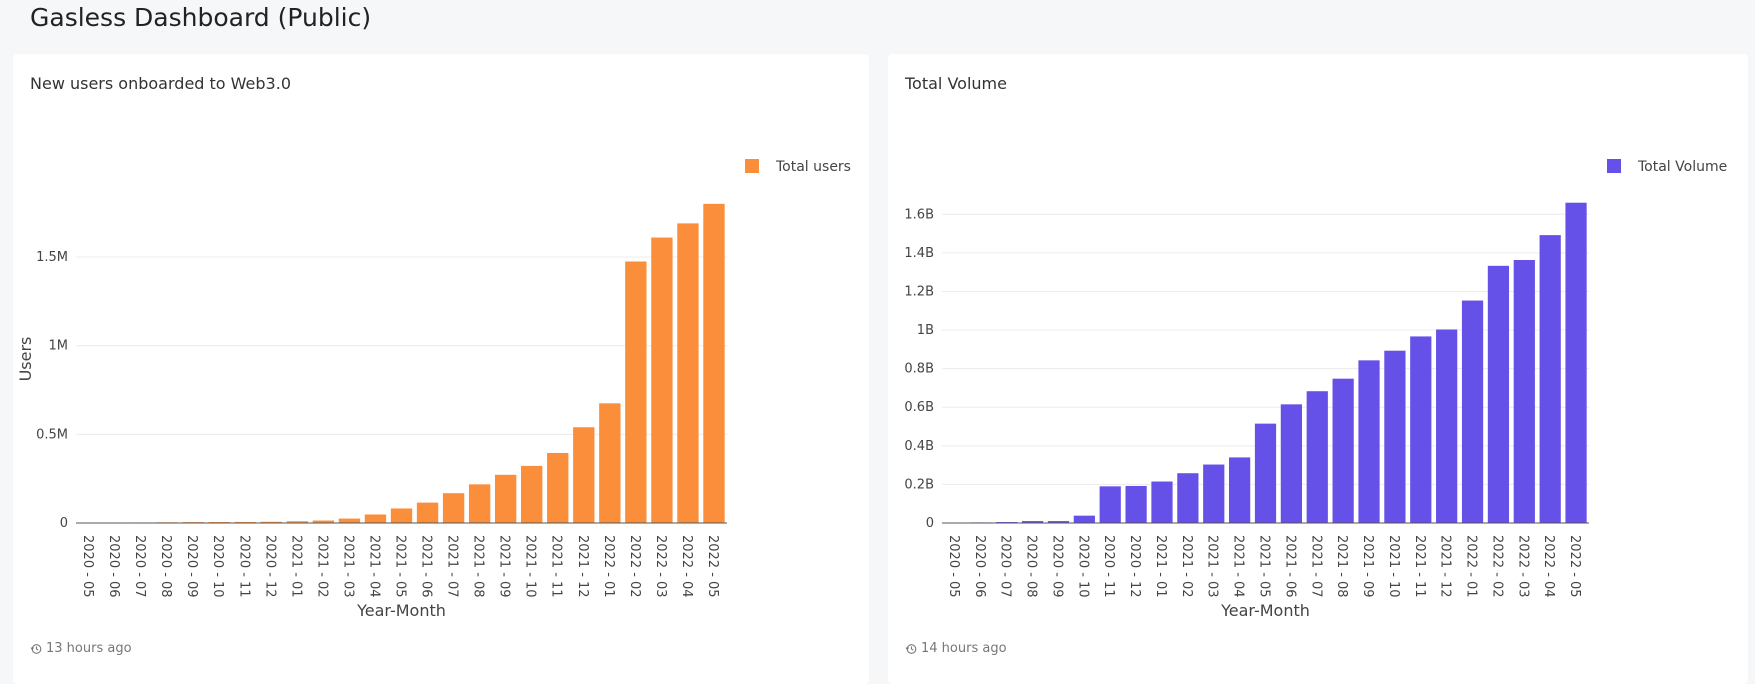 This screenshot has width=1755, height=684. I want to click on users-chart-footer: 13 hours ago, so click(81, 648).